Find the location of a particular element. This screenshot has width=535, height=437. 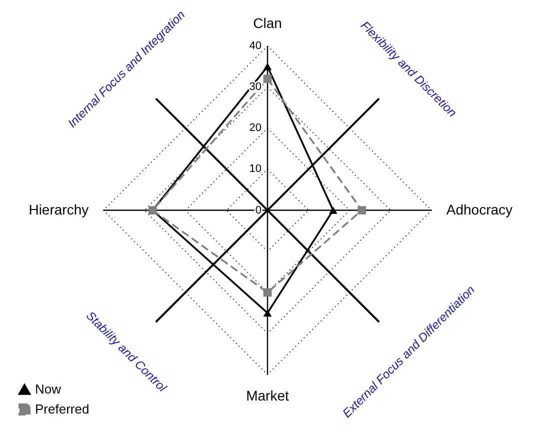

y-tick-label: 10 is located at coordinates (255, 169).